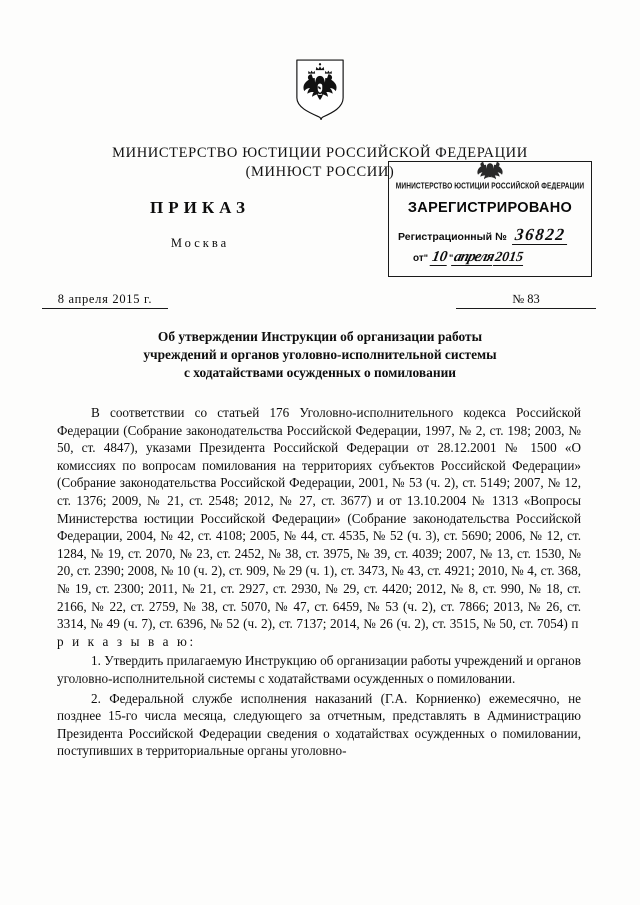  I want to click on date-number-line: 8 апреля 2015 г. № 83, so click(320, 301).